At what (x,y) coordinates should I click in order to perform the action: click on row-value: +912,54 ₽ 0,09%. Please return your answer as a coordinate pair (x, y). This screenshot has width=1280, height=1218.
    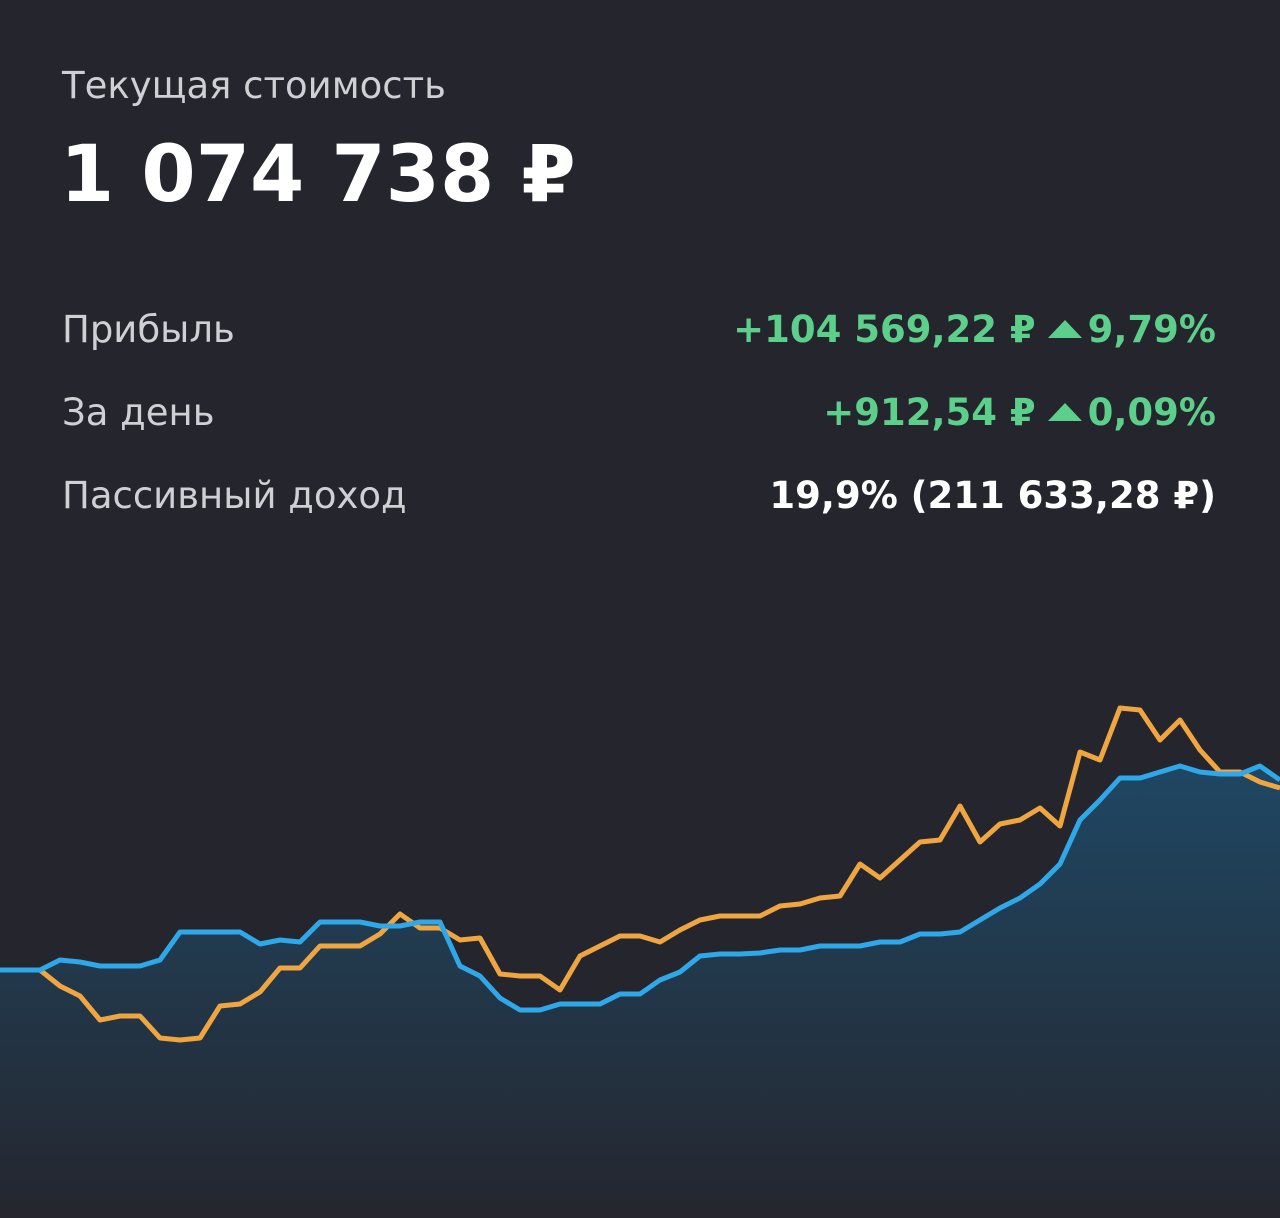
    Looking at the image, I should click on (1019, 412).